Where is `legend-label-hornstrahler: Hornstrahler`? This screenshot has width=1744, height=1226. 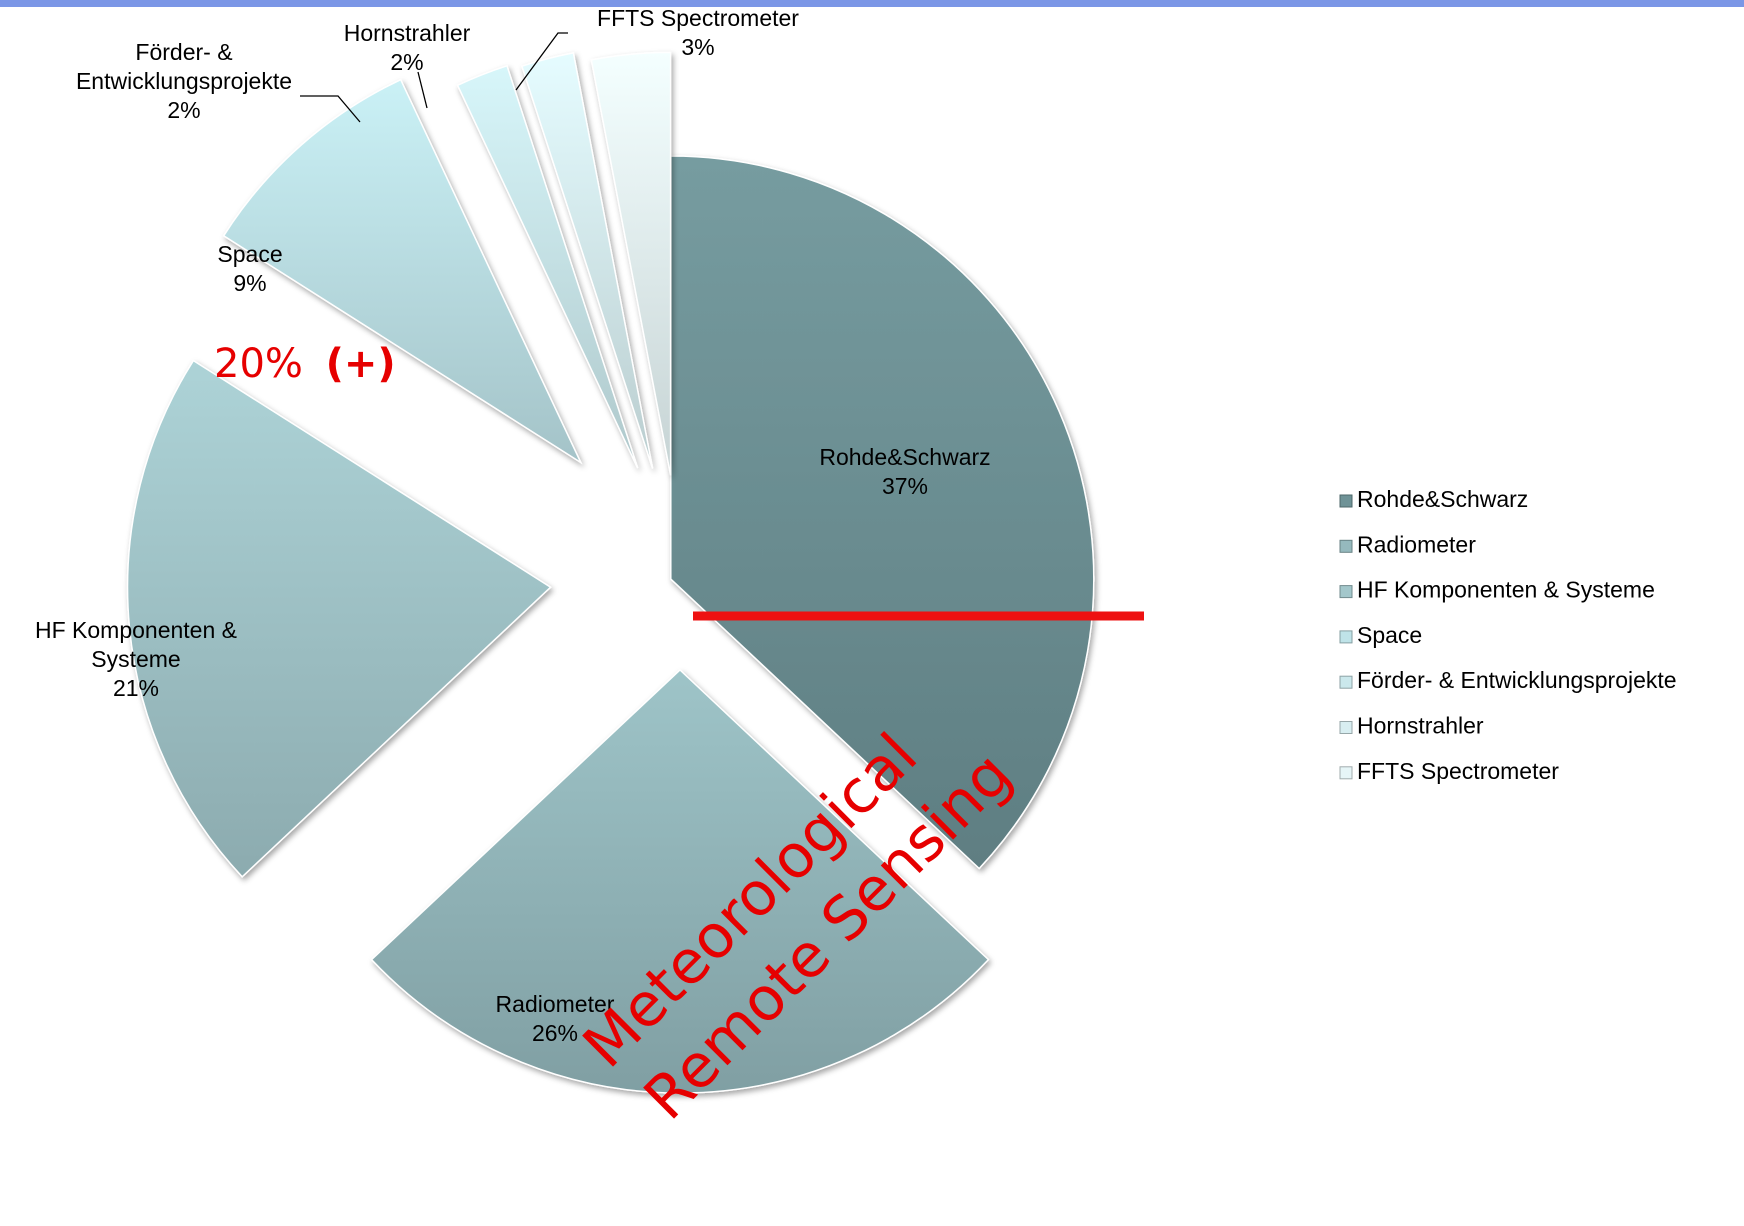
legend-label-hornstrahler: Hornstrahler is located at coordinates (1420, 726).